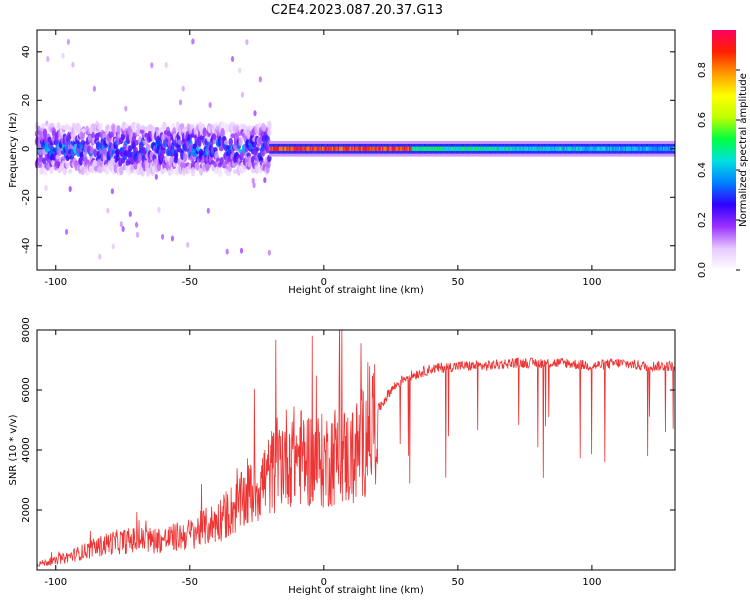 The width and height of the screenshot is (750, 600). What do you see at coordinates (26, 149) in the screenshot?
I see `y-tick-label: 0` at bounding box center [26, 149].